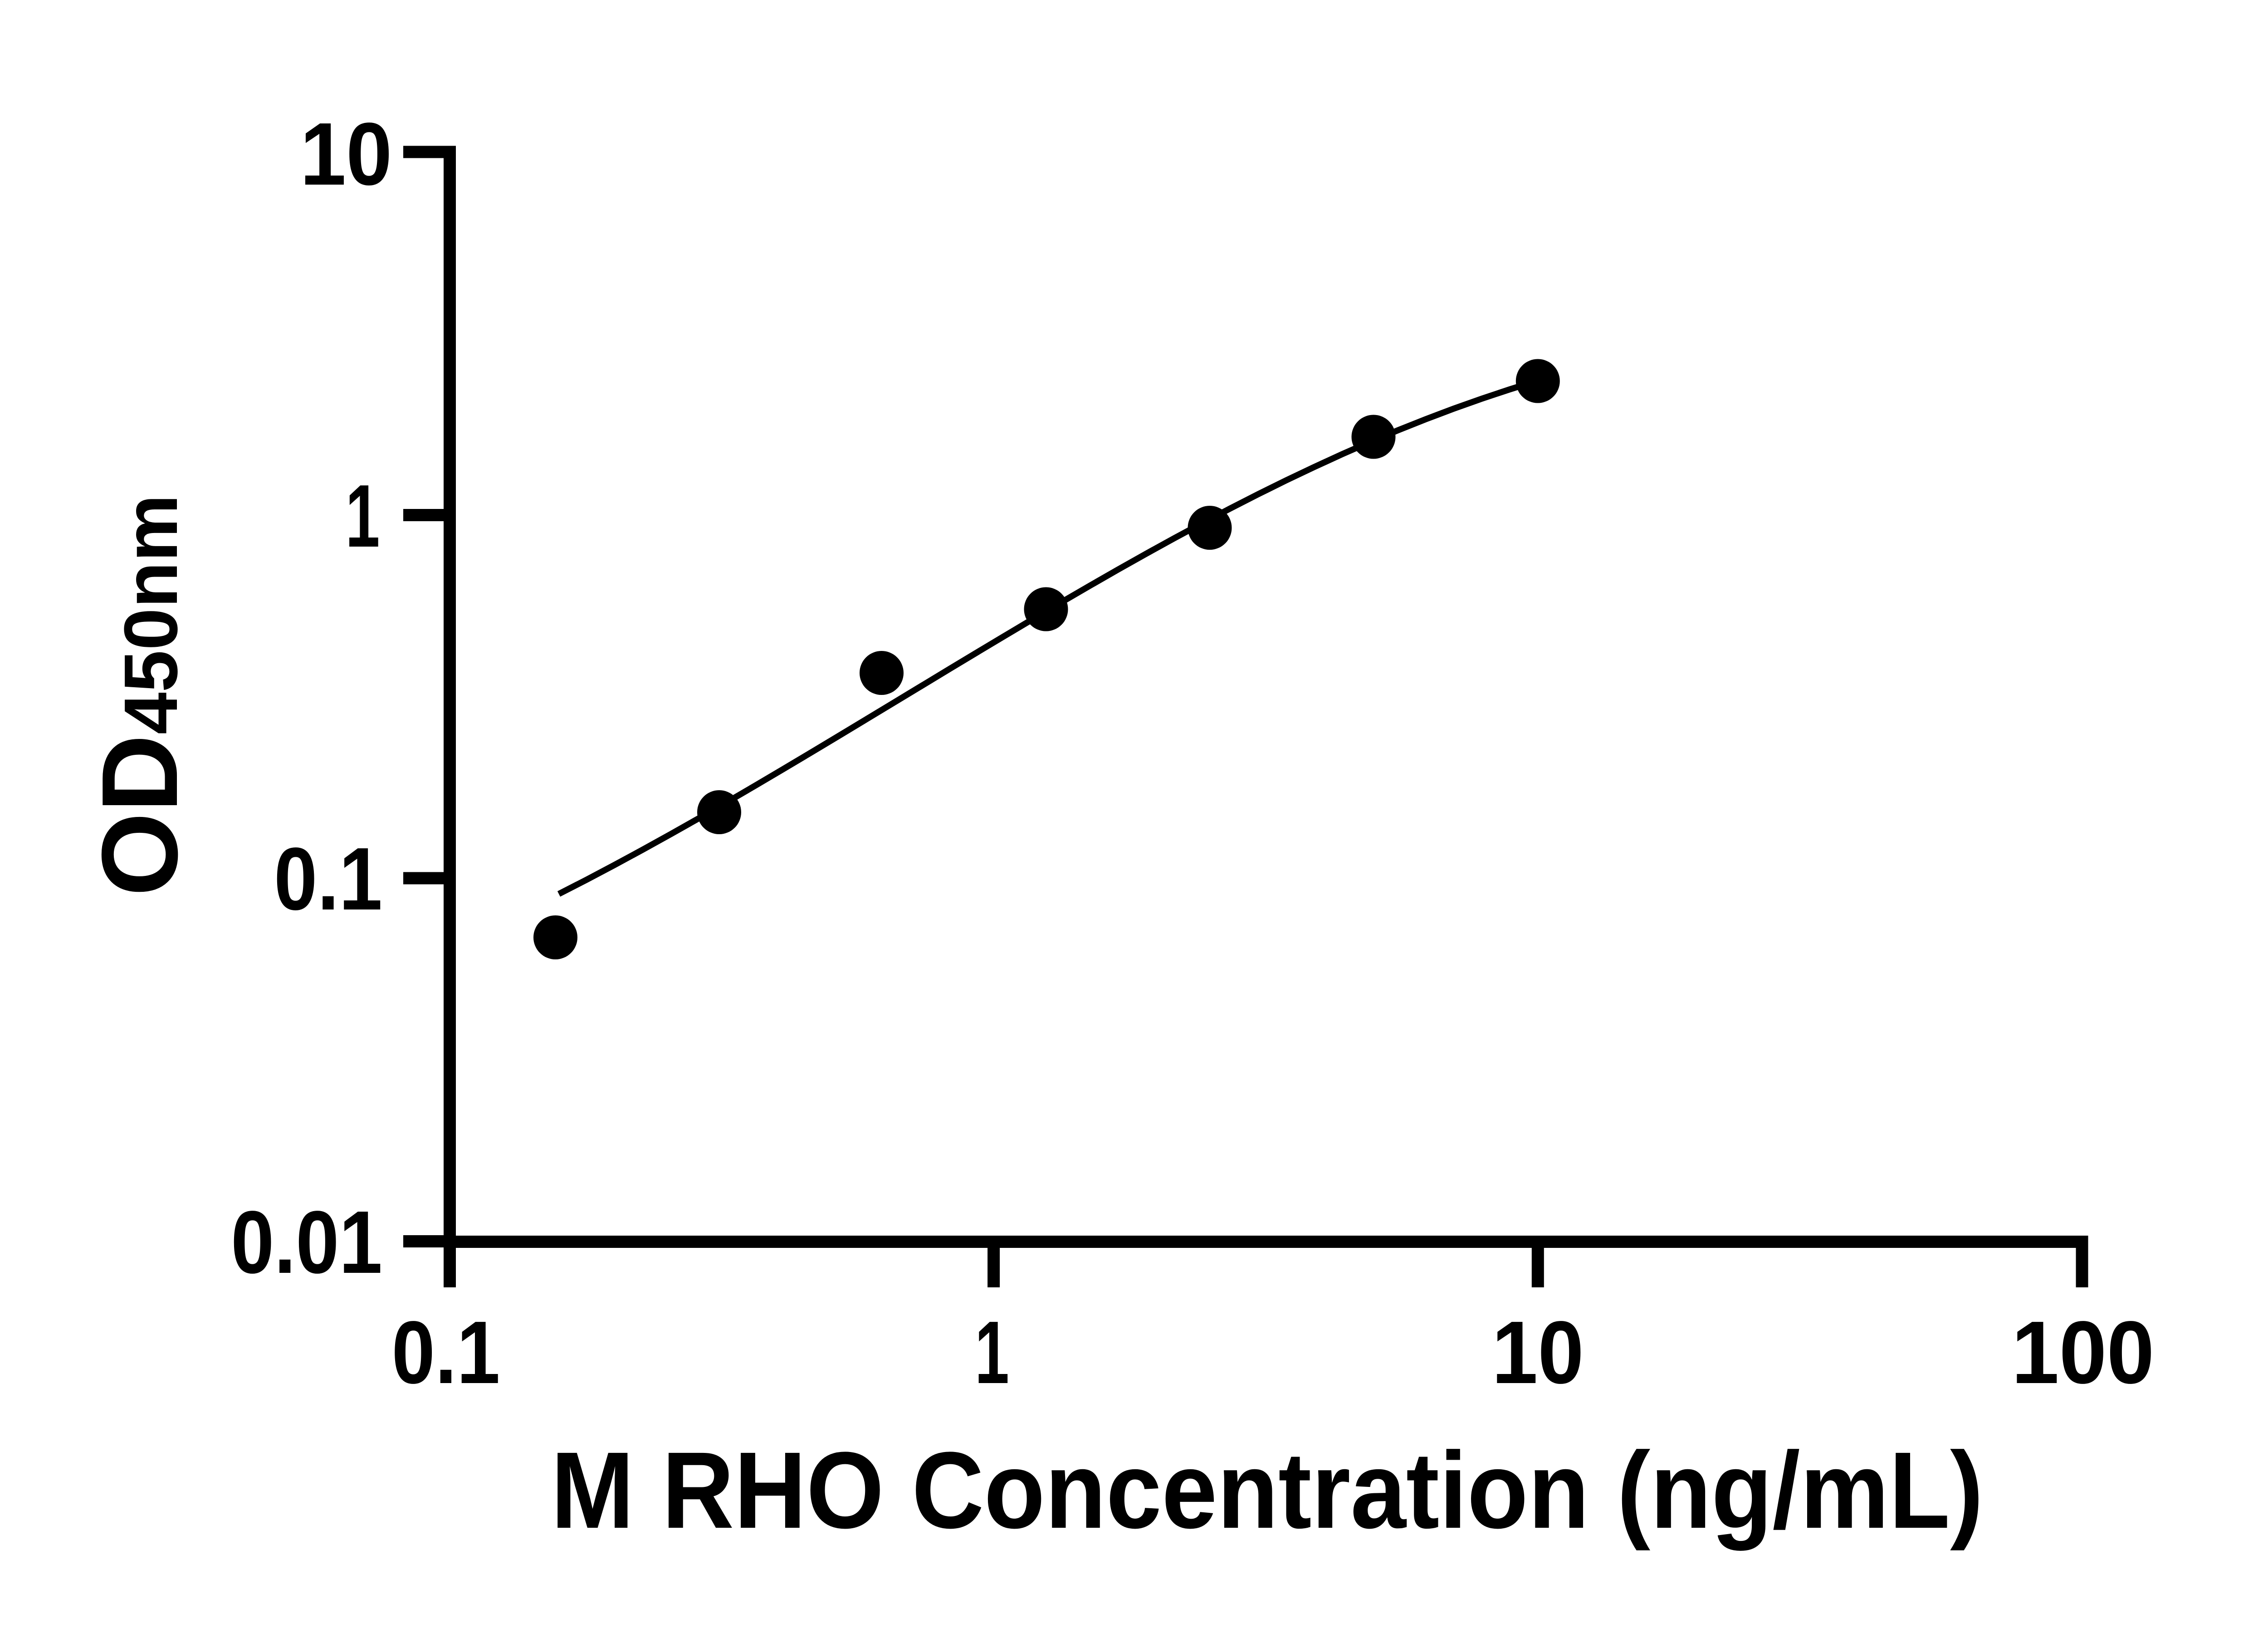 The width and height of the screenshot is (2268, 1633). What do you see at coordinates (2084, 1352) in the screenshot?
I see `svg-text: 100` at bounding box center [2084, 1352].